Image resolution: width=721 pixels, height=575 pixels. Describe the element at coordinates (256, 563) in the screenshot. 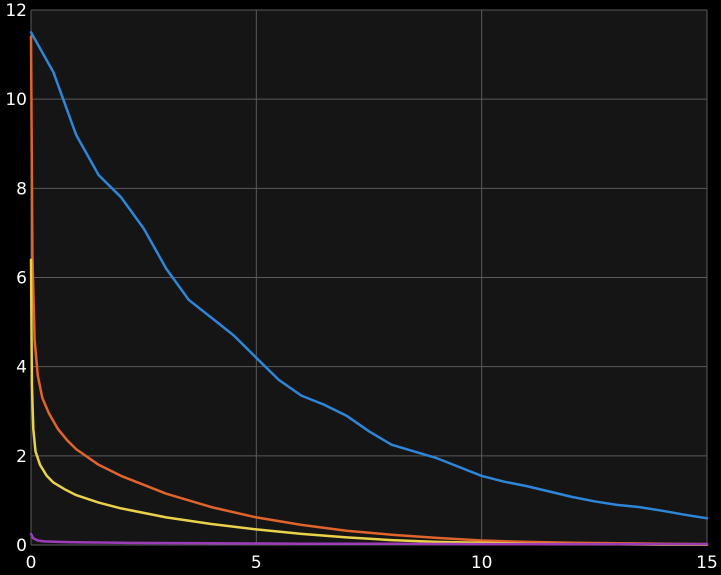

I see `x-tick-label: 5` at that location.